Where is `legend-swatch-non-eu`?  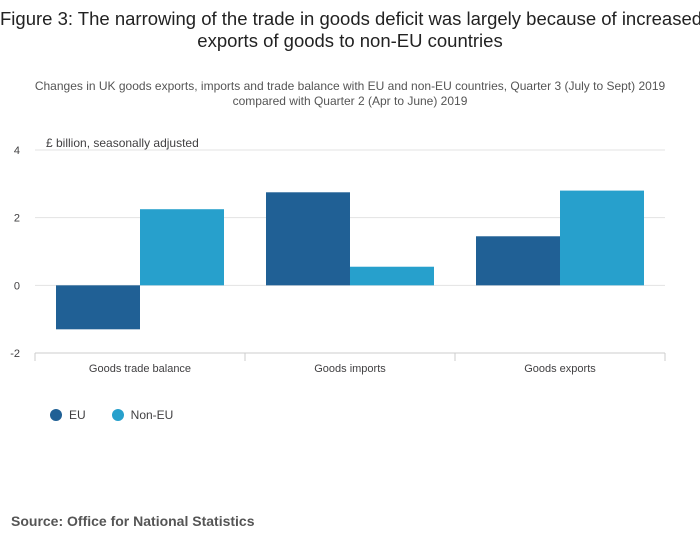 legend-swatch-non-eu is located at coordinates (117, 415).